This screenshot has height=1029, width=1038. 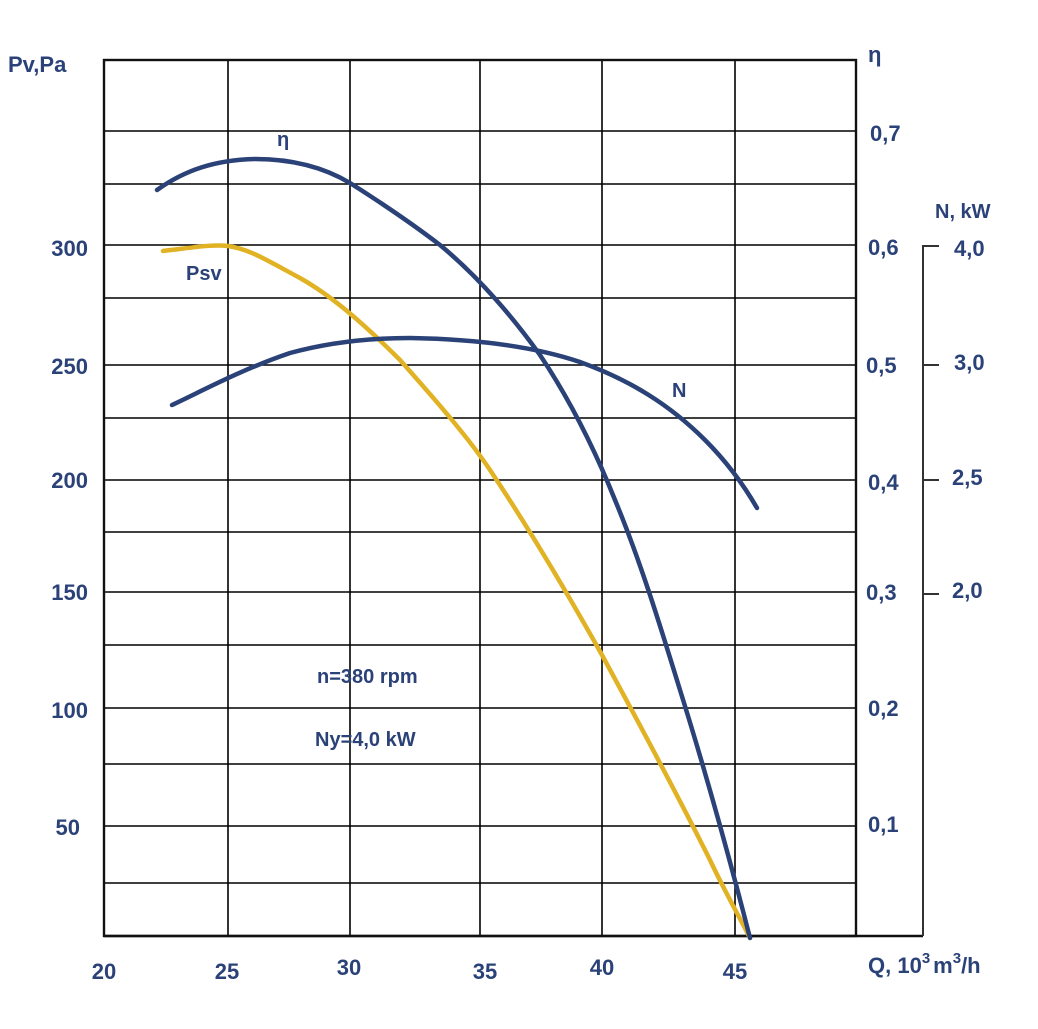 I want to click on eta-axis-title: η, so click(x=874, y=54).